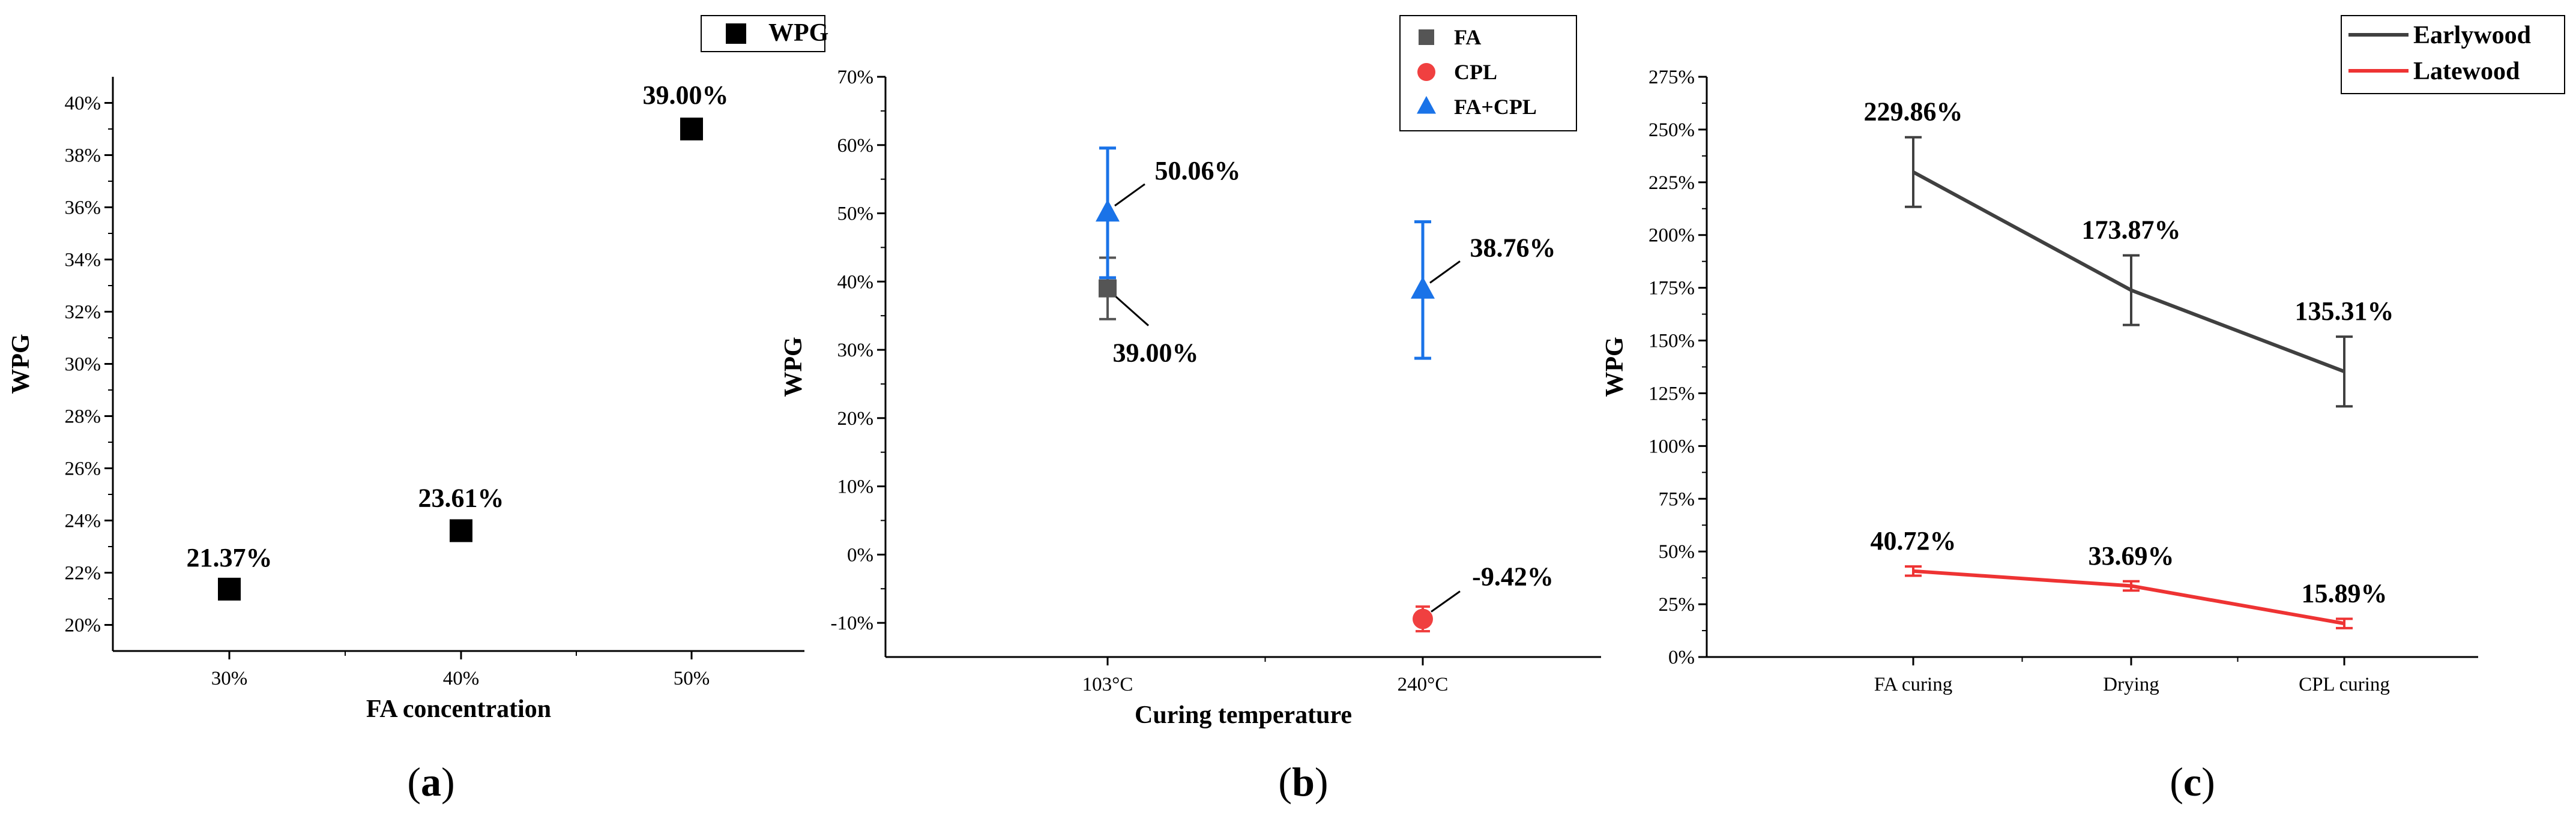 The height and width of the screenshot is (816, 2576). I want to click on panel-label-c: (c), so click(2192, 782).